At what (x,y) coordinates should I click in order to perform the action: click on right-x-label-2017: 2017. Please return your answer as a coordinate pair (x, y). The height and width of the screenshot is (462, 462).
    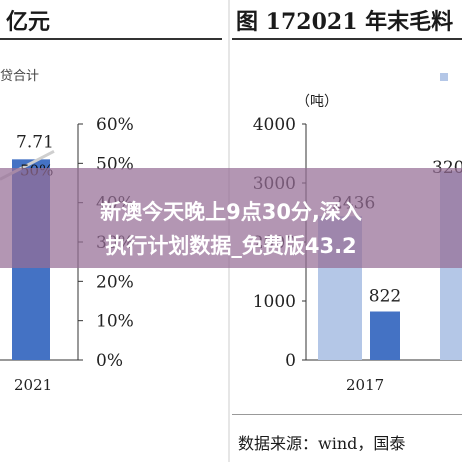
    Looking at the image, I should click on (365, 385).